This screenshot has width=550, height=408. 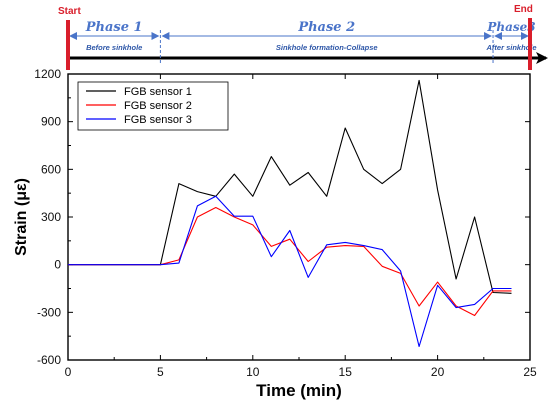 I want to click on legend-entries: FGB sensor 1 FGB sensor 2 FGB sensor 3, so click(x=139, y=106).